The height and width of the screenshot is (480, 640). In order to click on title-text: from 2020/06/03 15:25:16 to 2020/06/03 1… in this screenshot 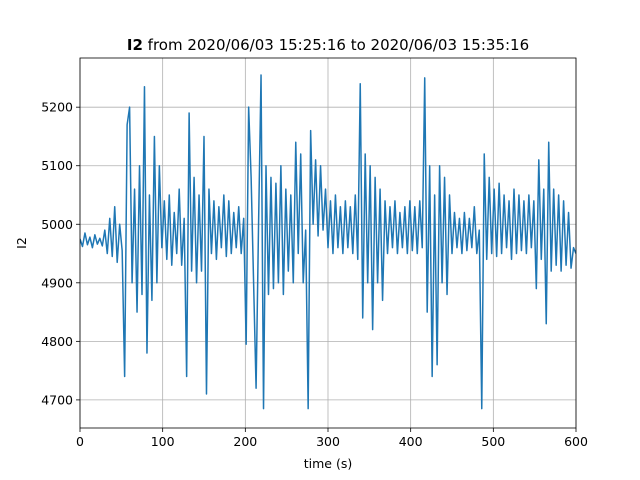, I will do `click(338, 45)`.